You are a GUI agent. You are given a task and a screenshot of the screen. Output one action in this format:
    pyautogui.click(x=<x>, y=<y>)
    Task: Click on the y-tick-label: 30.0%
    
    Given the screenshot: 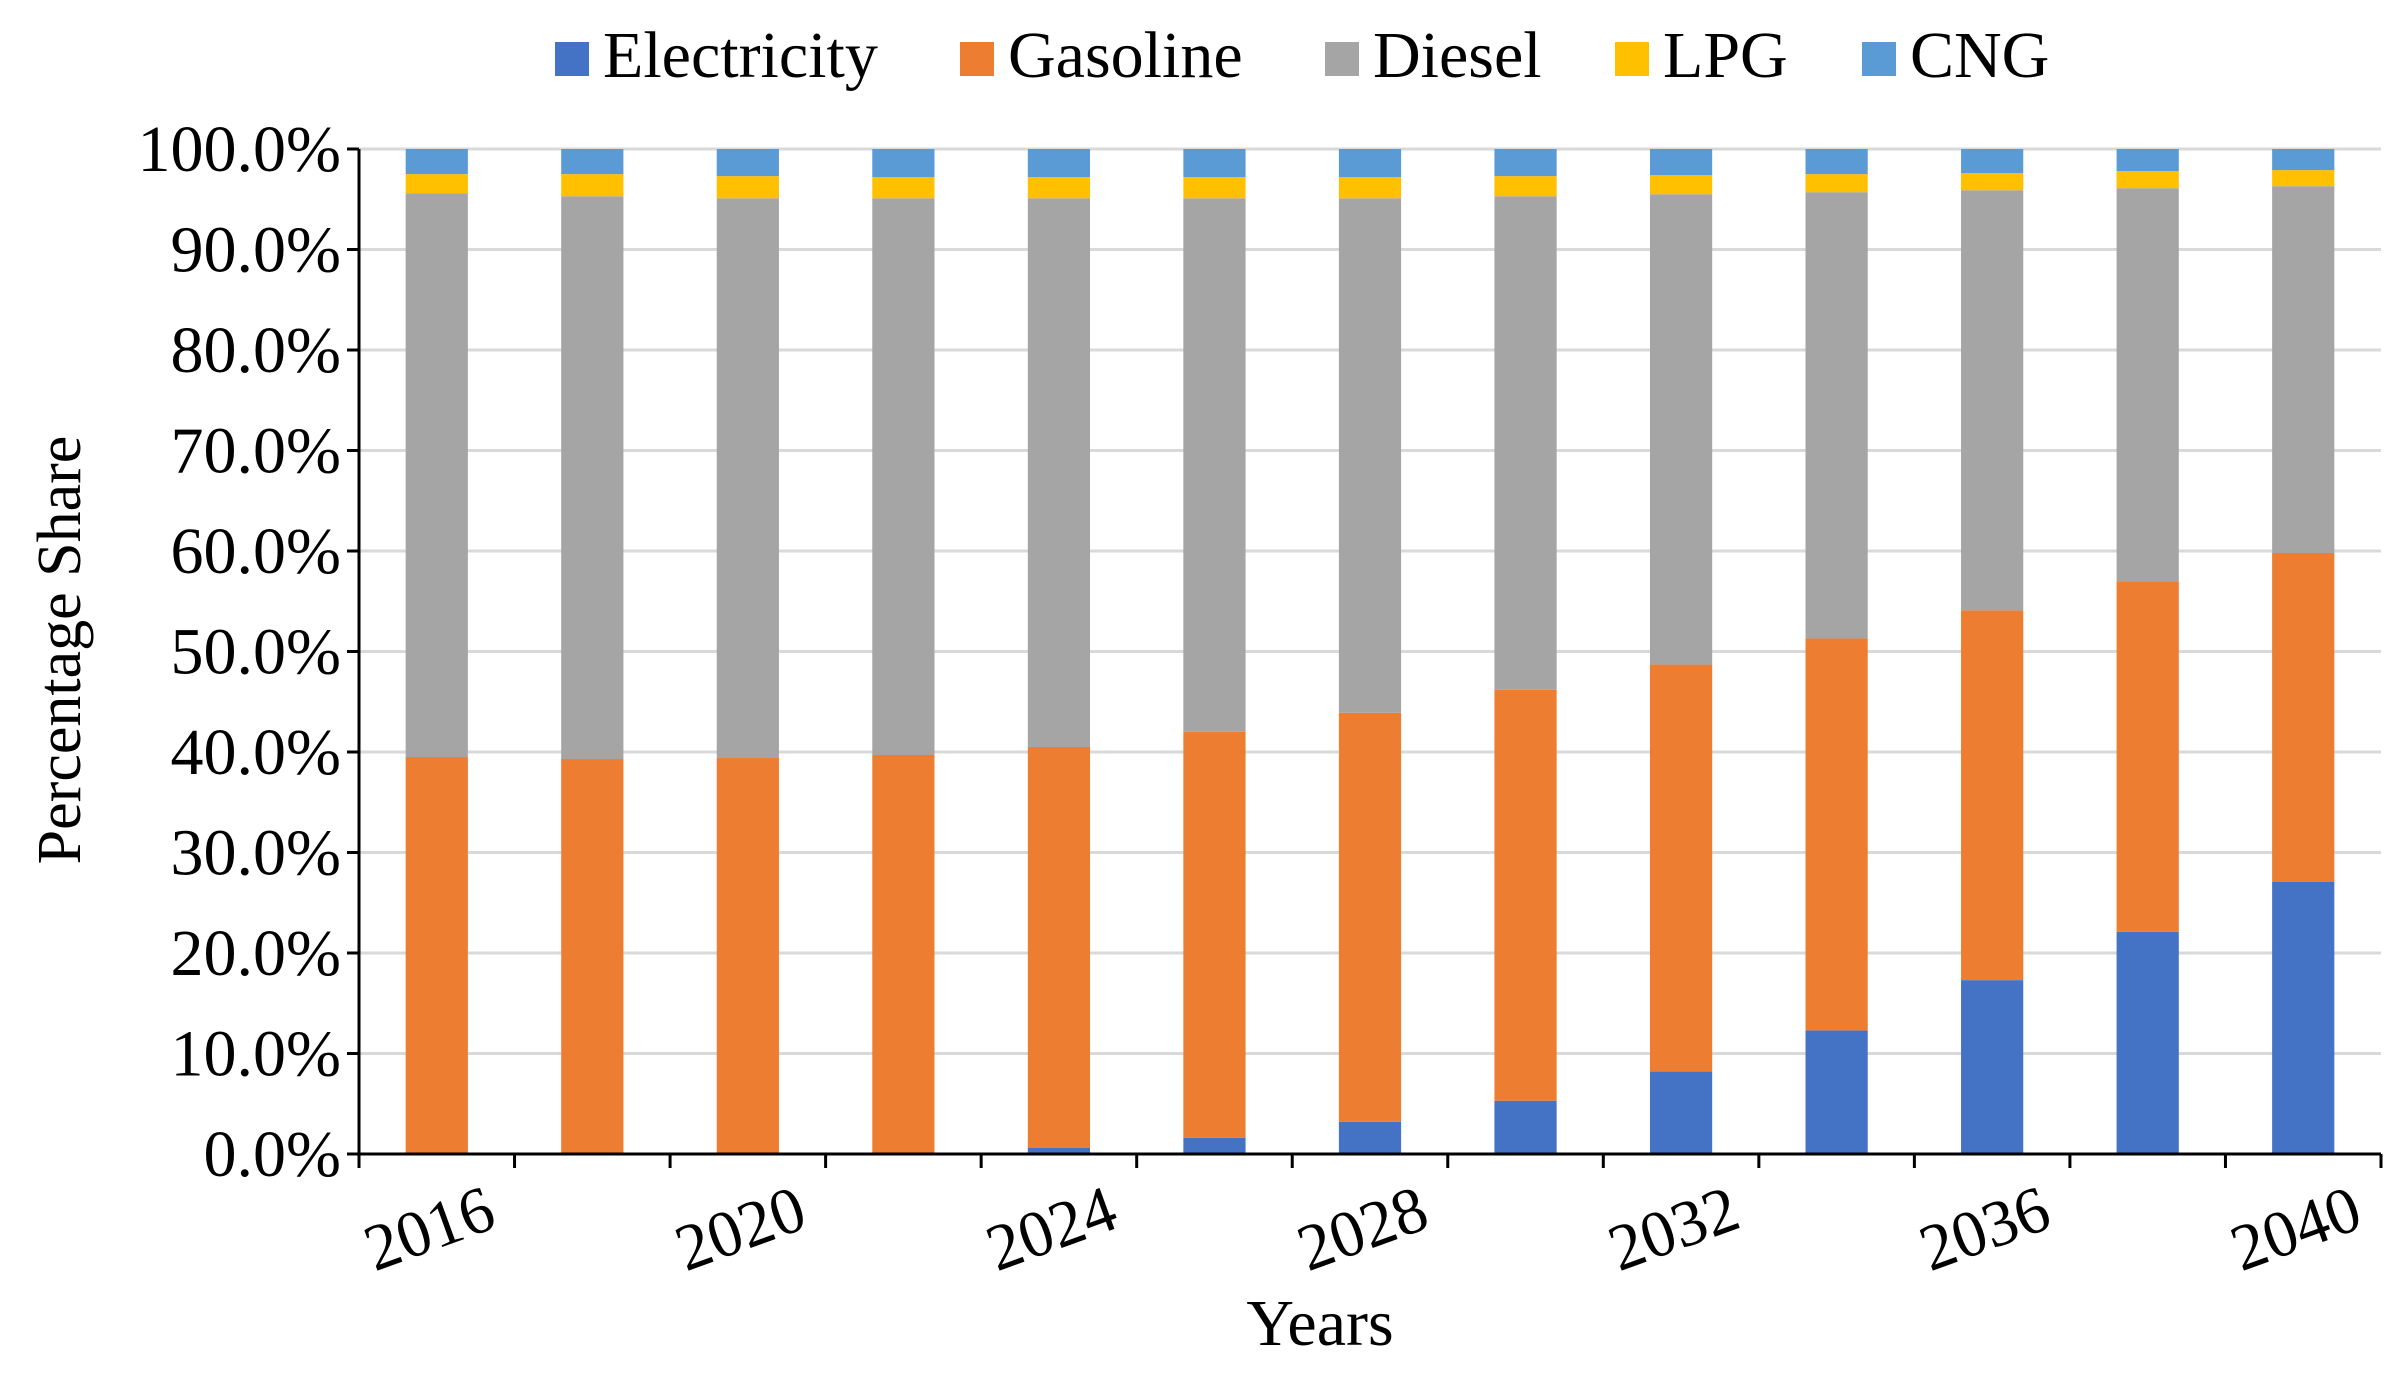 What is the action you would take?
    pyautogui.click(x=256, y=853)
    